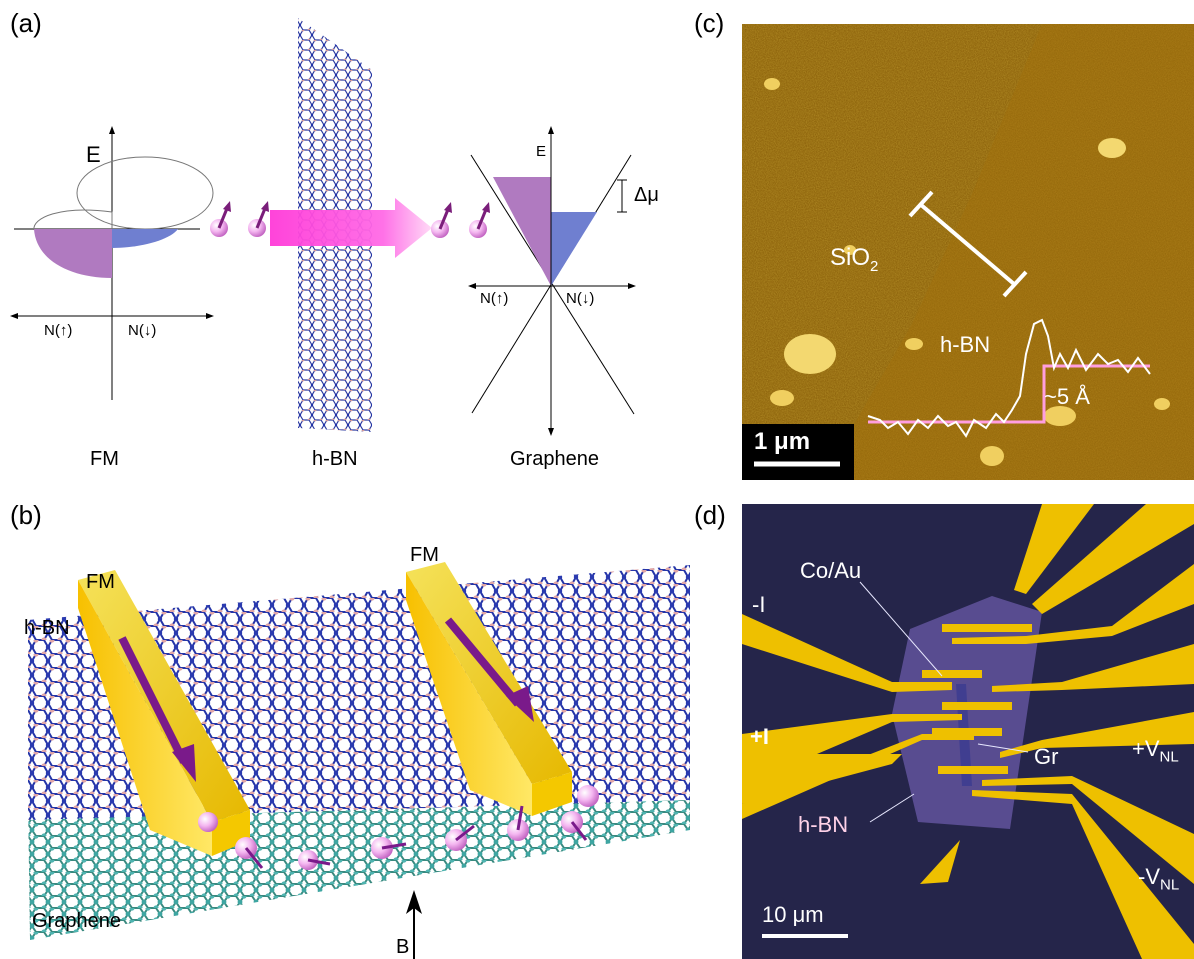 The width and height of the screenshot is (1194, 959). Describe the element at coordinates (552, 281) in the screenshot. I see `graphene-dos-diagram` at that location.